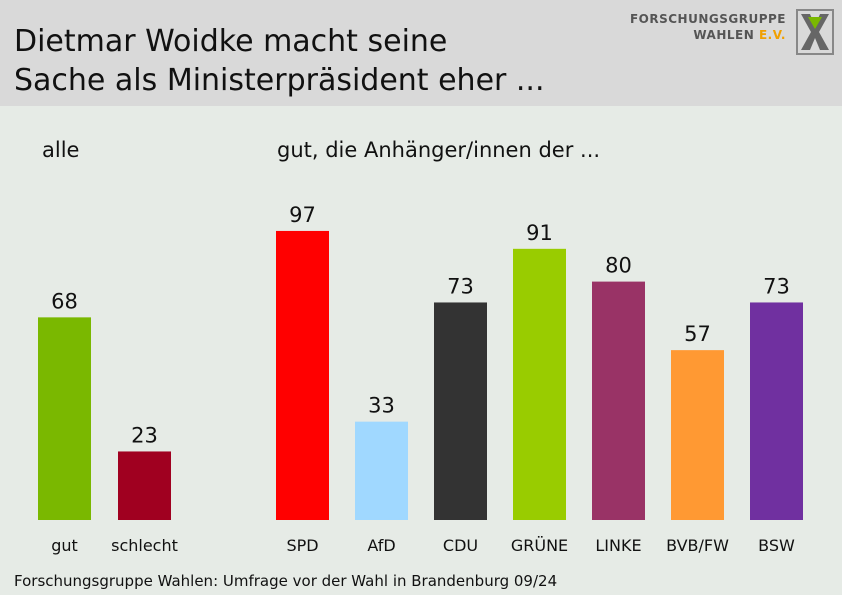 The width and height of the screenshot is (842, 595). What do you see at coordinates (776, 286) in the screenshot?
I see `value-label-bsw: 73` at bounding box center [776, 286].